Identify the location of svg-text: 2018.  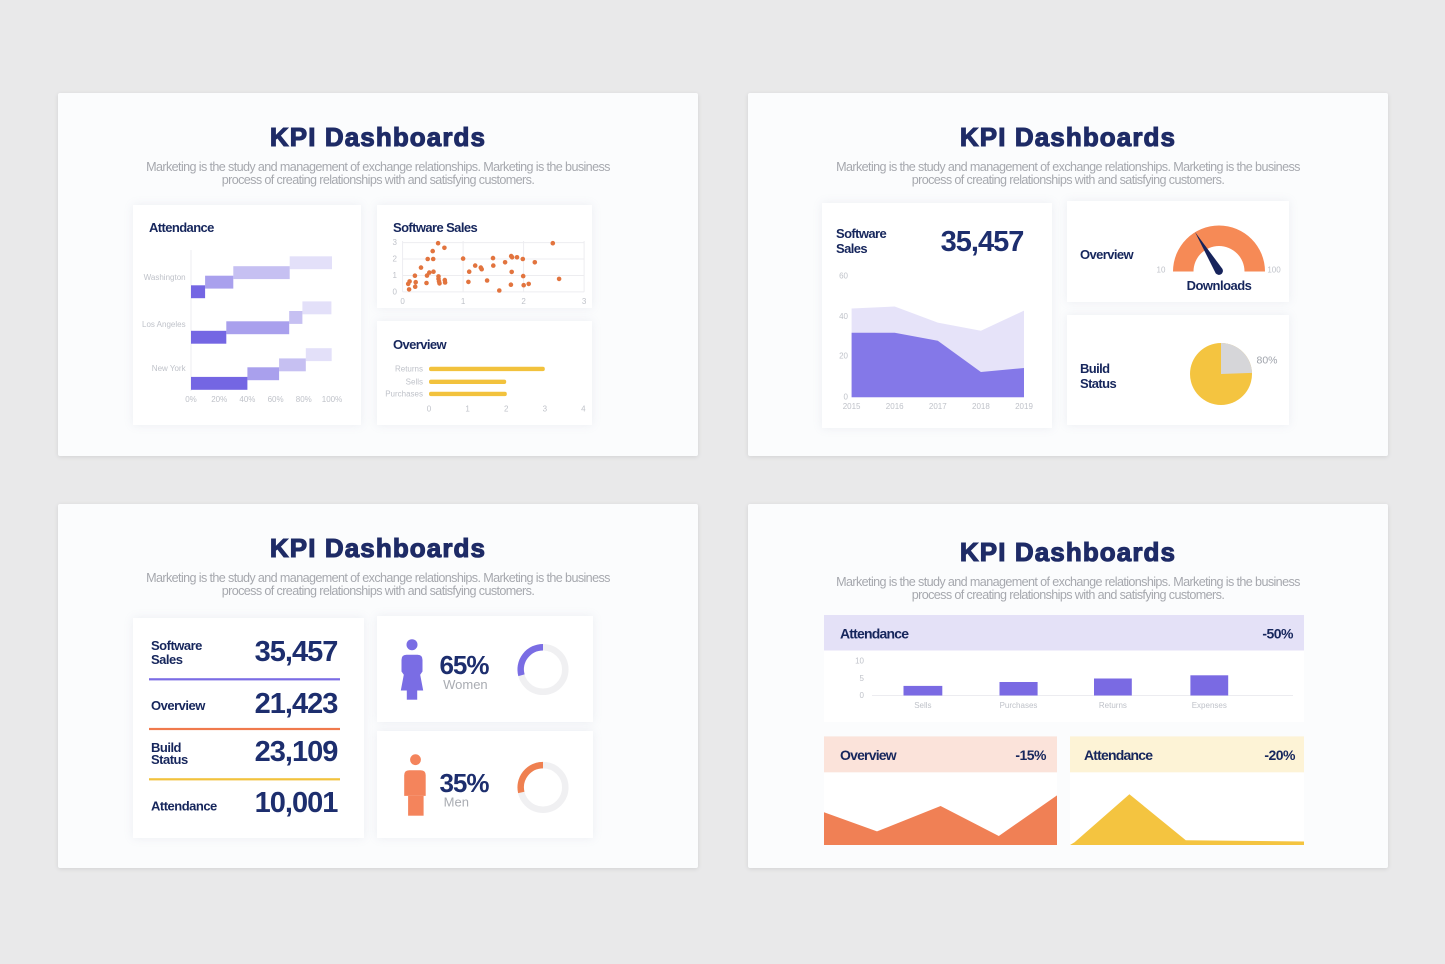
(981, 406).